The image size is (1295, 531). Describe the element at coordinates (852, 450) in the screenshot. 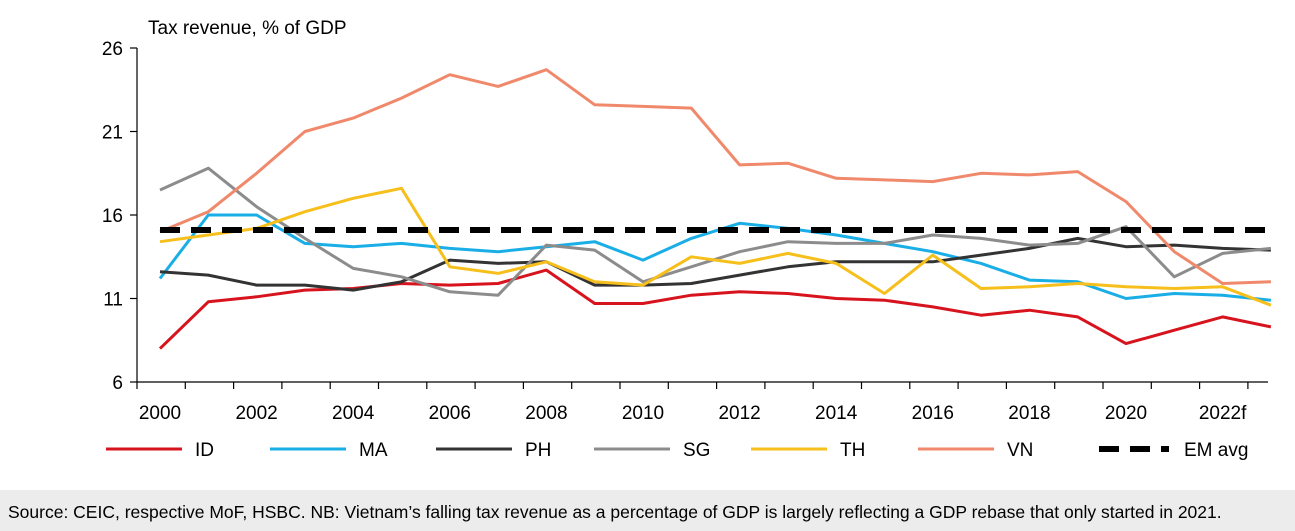

I see `legend-label: TH` at that location.